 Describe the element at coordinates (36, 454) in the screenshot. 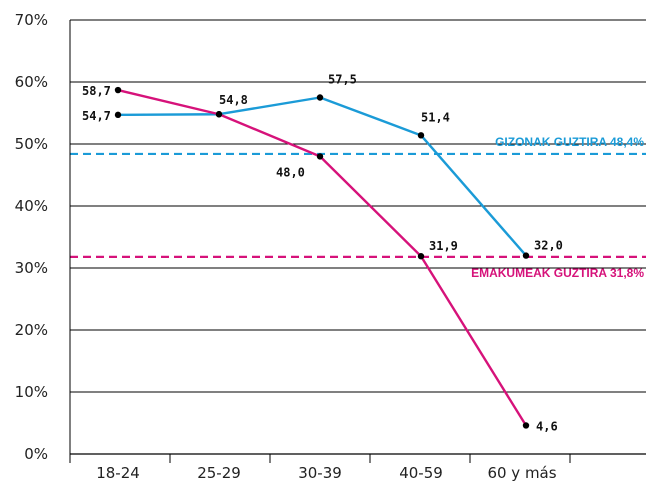

I see `y-tick-label: 0%` at that location.